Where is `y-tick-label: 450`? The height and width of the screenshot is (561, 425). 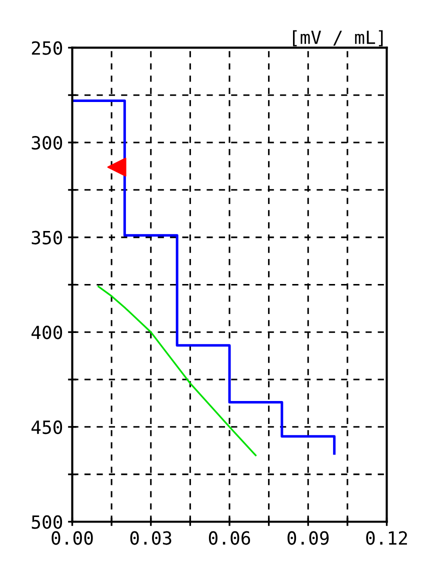 y-tick-label: 450 is located at coordinates (47, 427).